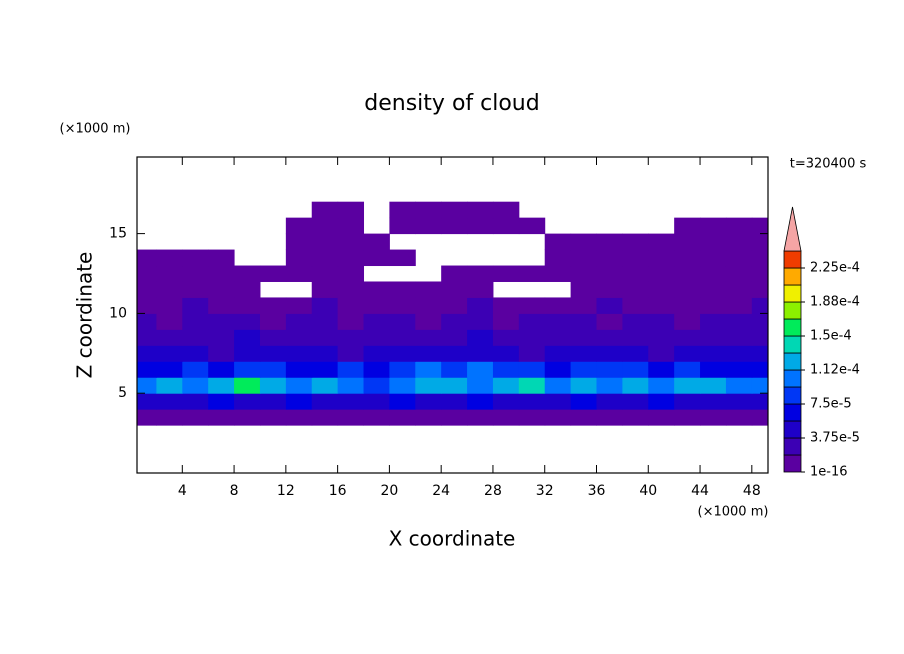  What do you see at coordinates (122, 393) in the screenshot?
I see `y-tick-label: 5` at bounding box center [122, 393].